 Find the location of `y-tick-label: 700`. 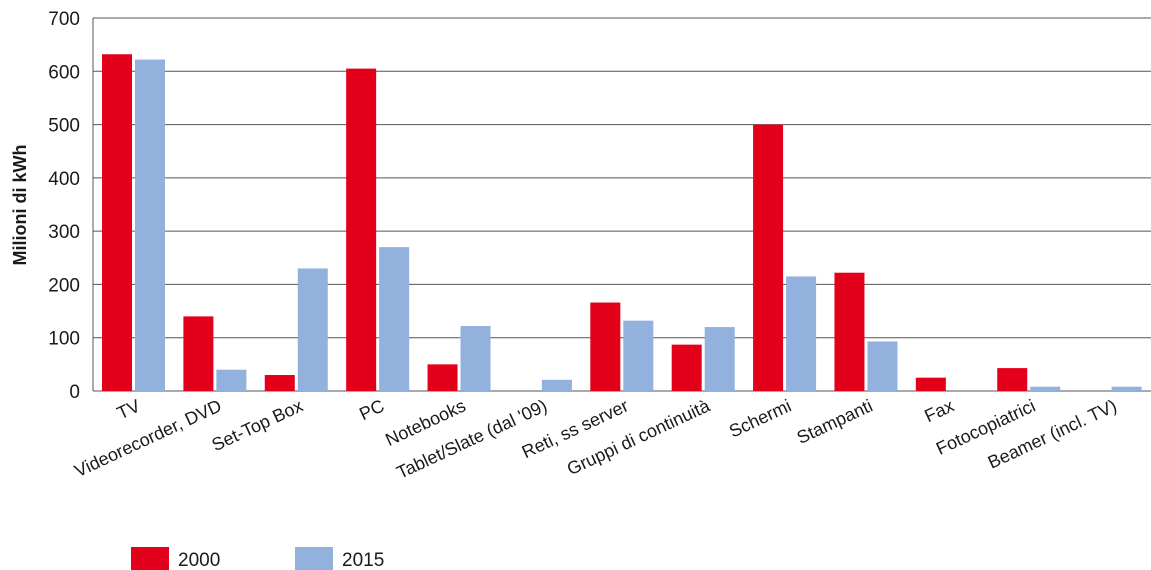

y-tick-label: 700 is located at coordinates (64, 19).